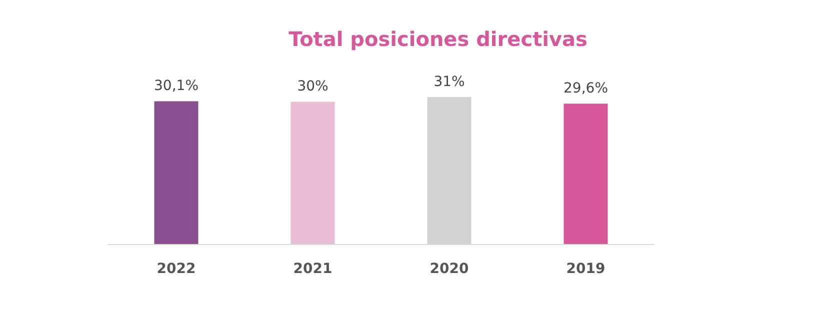 The height and width of the screenshot is (333, 813). I want to click on x-tick-label: 2020, so click(449, 269).